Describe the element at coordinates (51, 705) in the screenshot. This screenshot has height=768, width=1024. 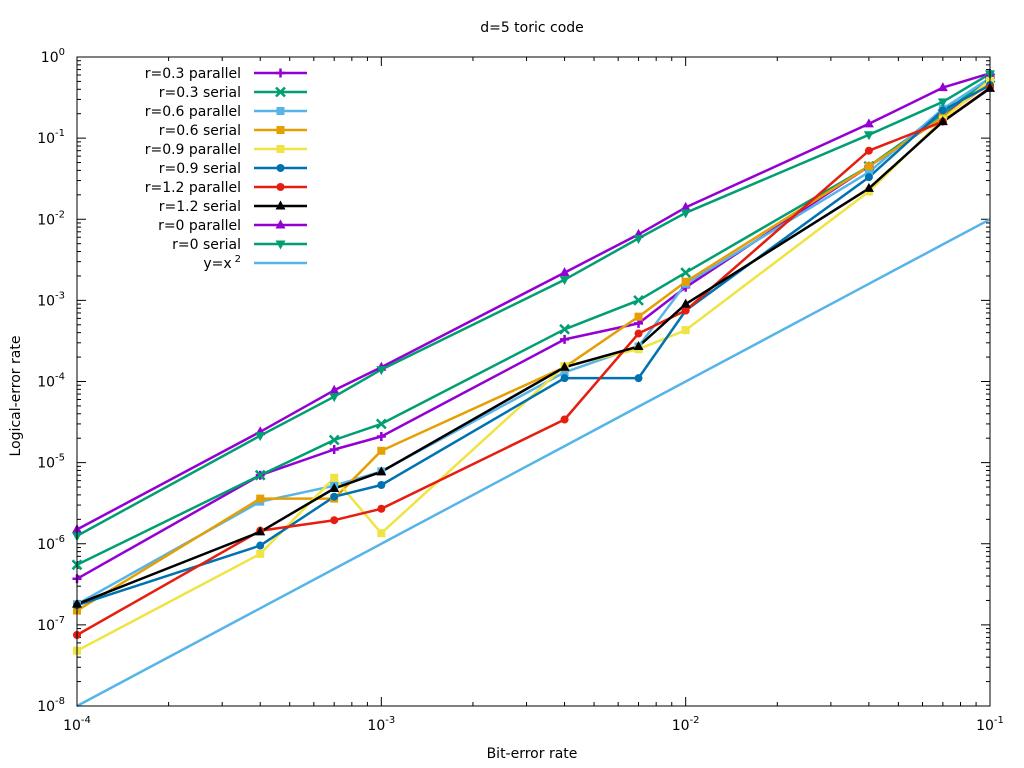
I see `y-tick-label: 10⁻⁸` at that location.